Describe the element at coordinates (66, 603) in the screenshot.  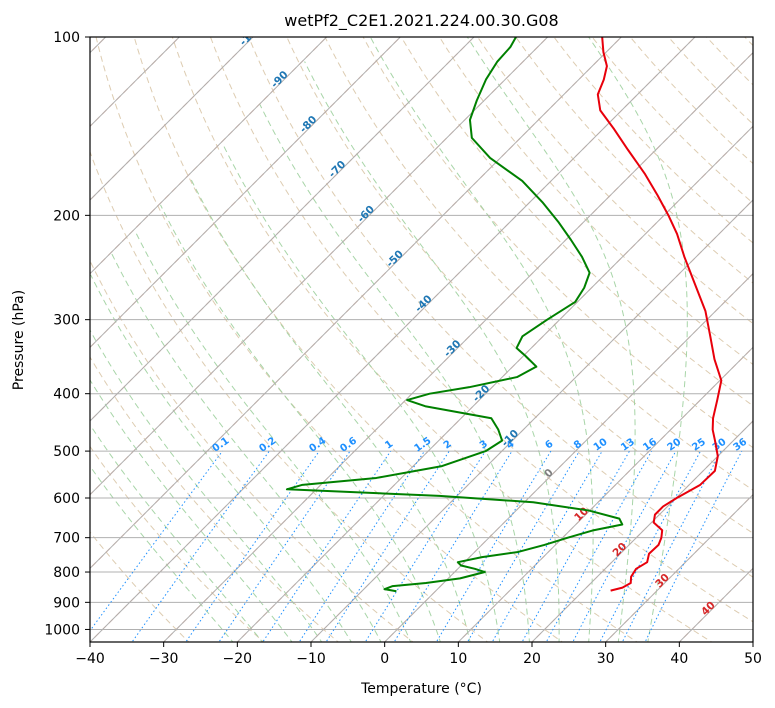
I see `y-tick-label: 900` at that location.